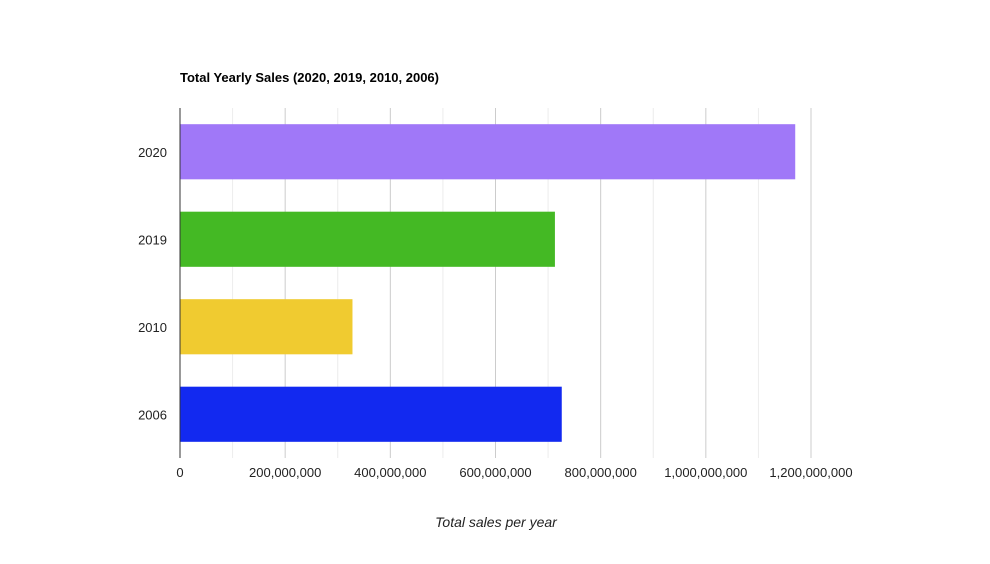 The image size is (990, 564). What do you see at coordinates (179, 472) in the screenshot?
I see `x-tick-label: 0` at bounding box center [179, 472].